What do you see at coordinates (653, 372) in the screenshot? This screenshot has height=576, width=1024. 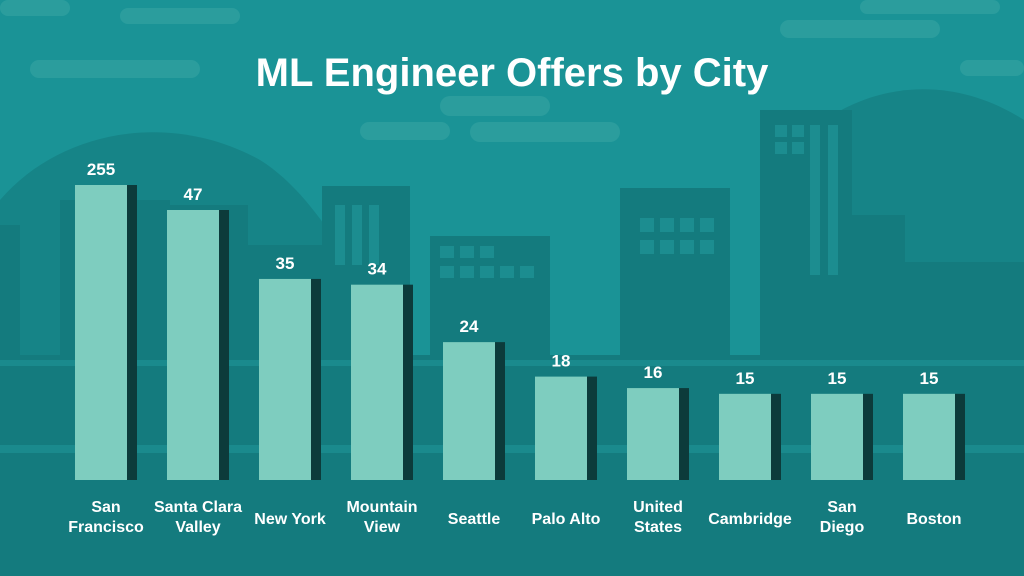 I see `value-label: 16` at bounding box center [653, 372].